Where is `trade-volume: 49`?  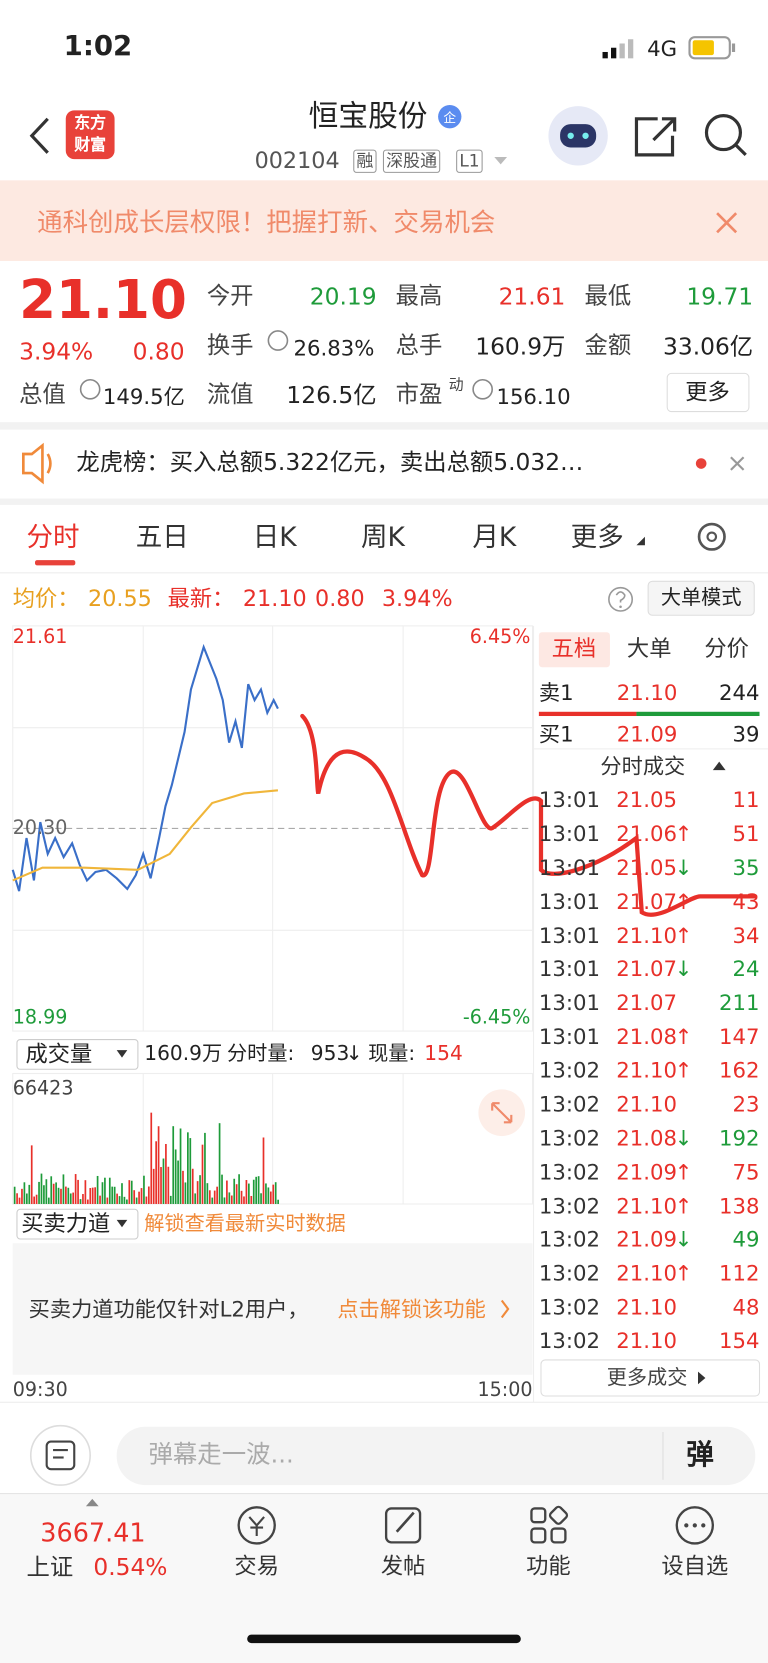
trade-volume: 49 is located at coordinates (746, 1239).